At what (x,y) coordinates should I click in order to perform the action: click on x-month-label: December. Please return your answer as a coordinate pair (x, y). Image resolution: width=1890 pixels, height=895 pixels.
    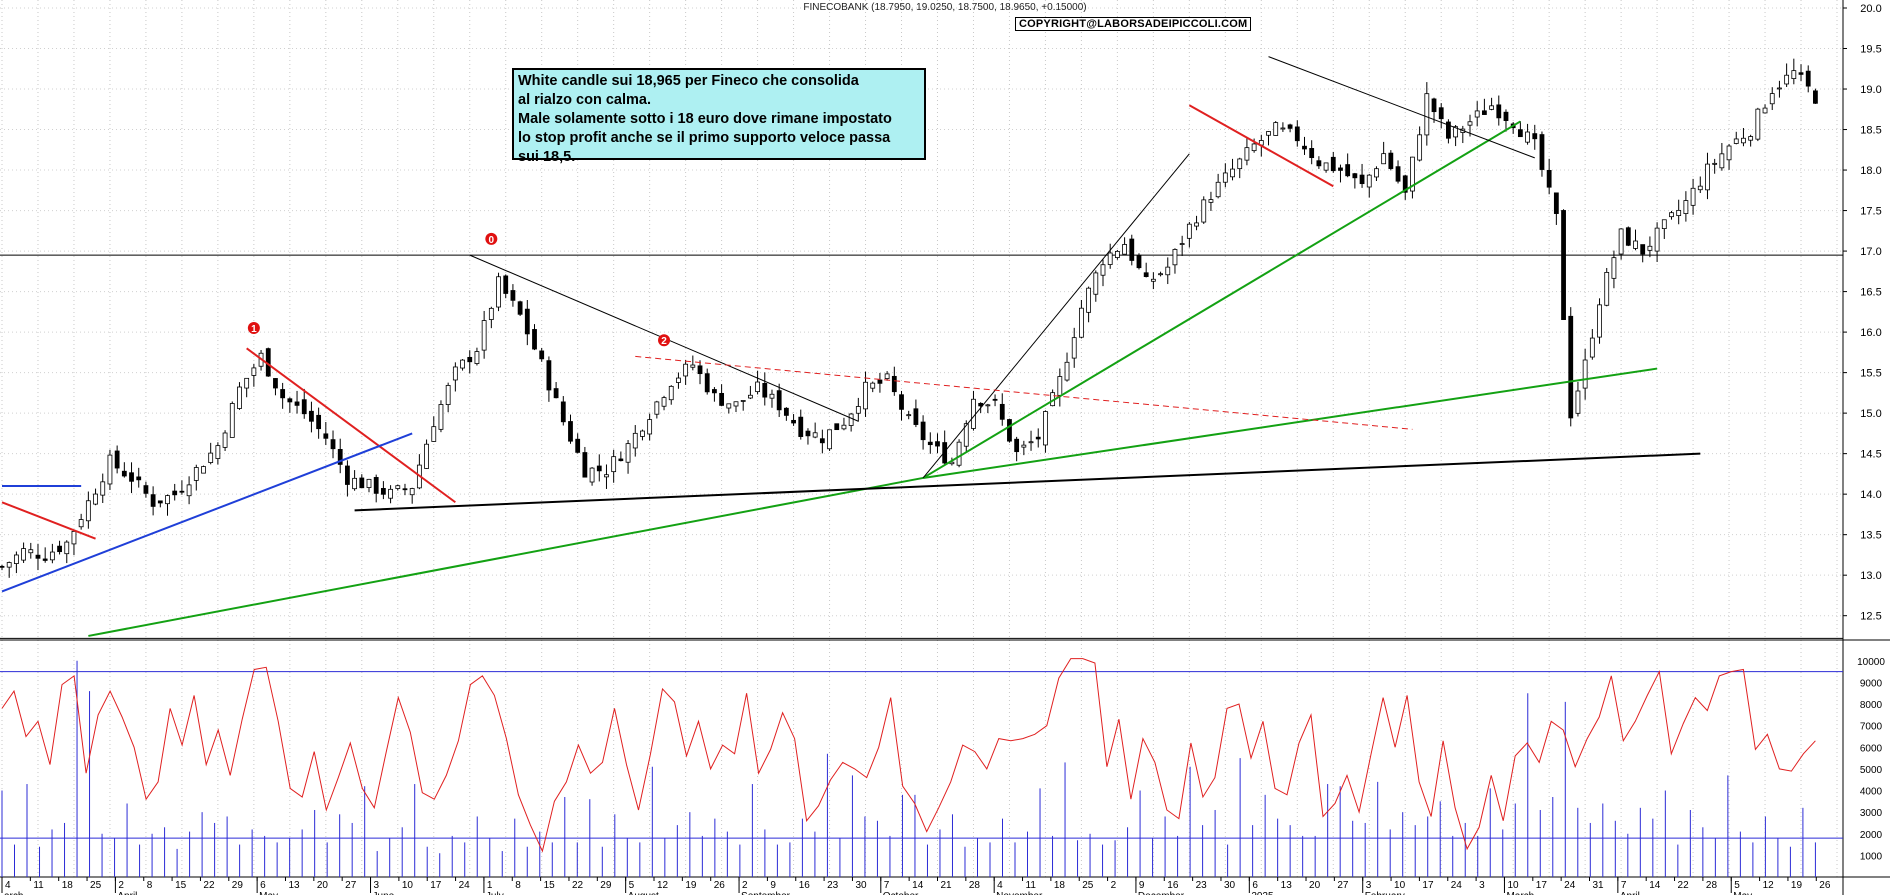
    Looking at the image, I should click on (1161, 893).